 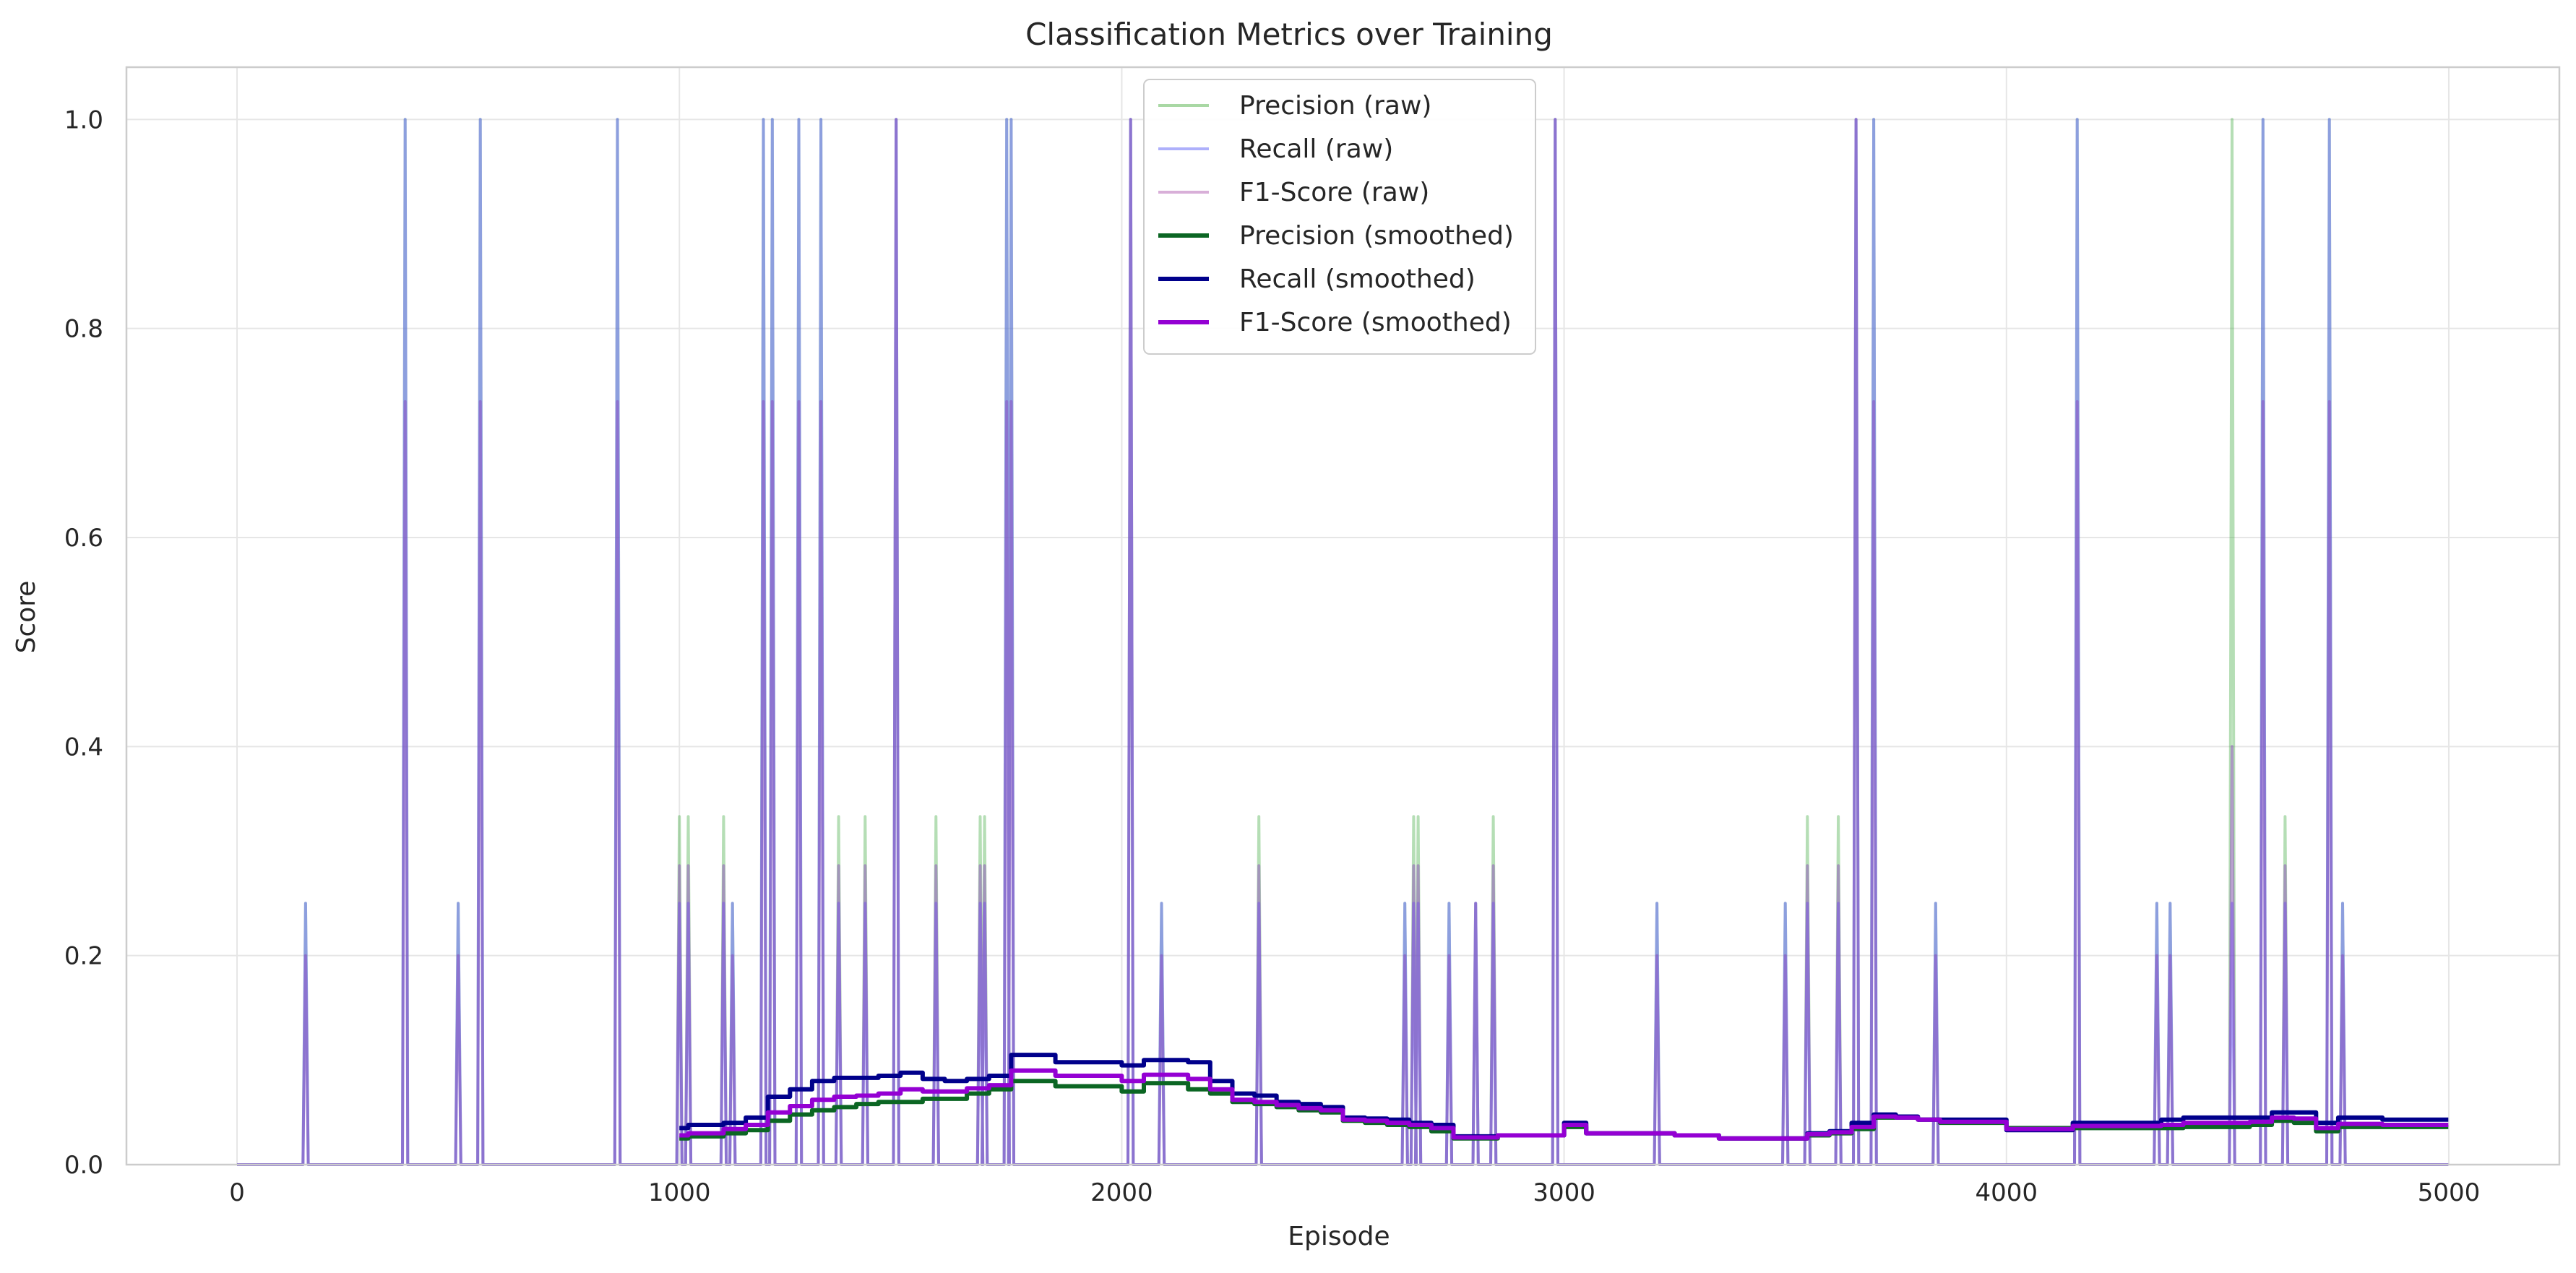 What do you see at coordinates (2007, 1192) in the screenshot?
I see `x-tick-label: 4000` at bounding box center [2007, 1192].